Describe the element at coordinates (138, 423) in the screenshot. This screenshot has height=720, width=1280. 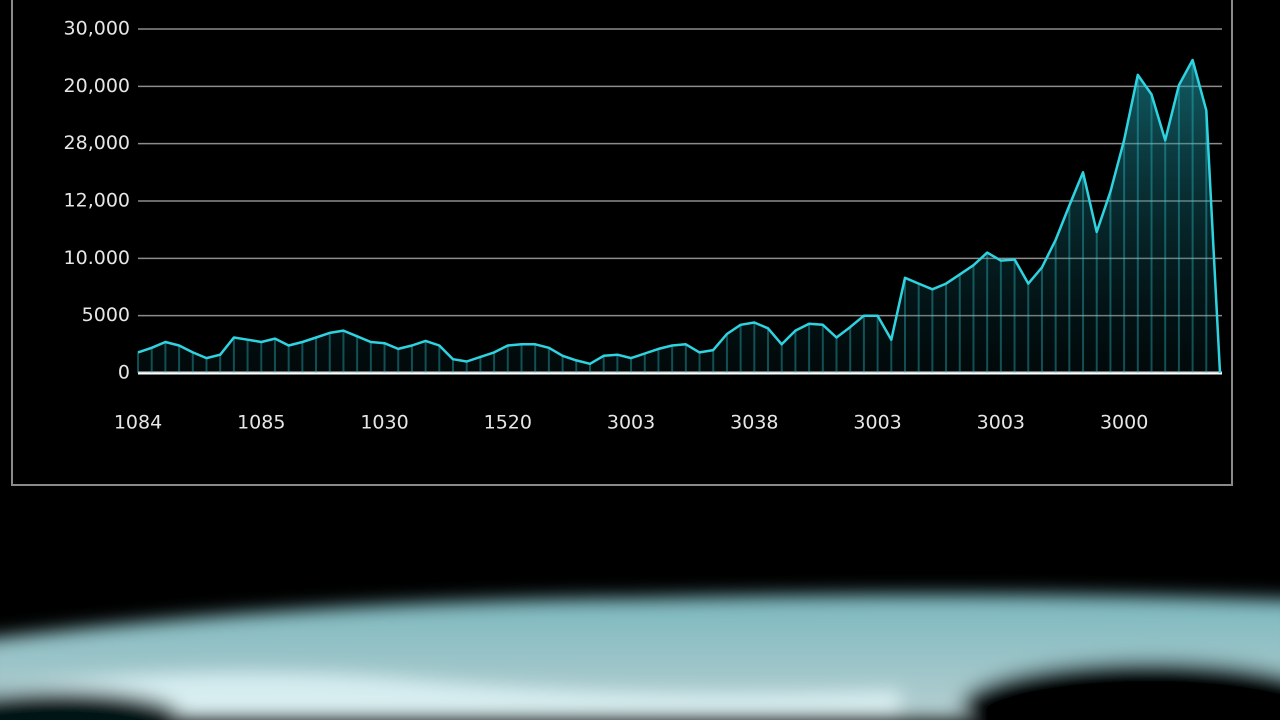
I see `x-tick-label: 1084` at that location.